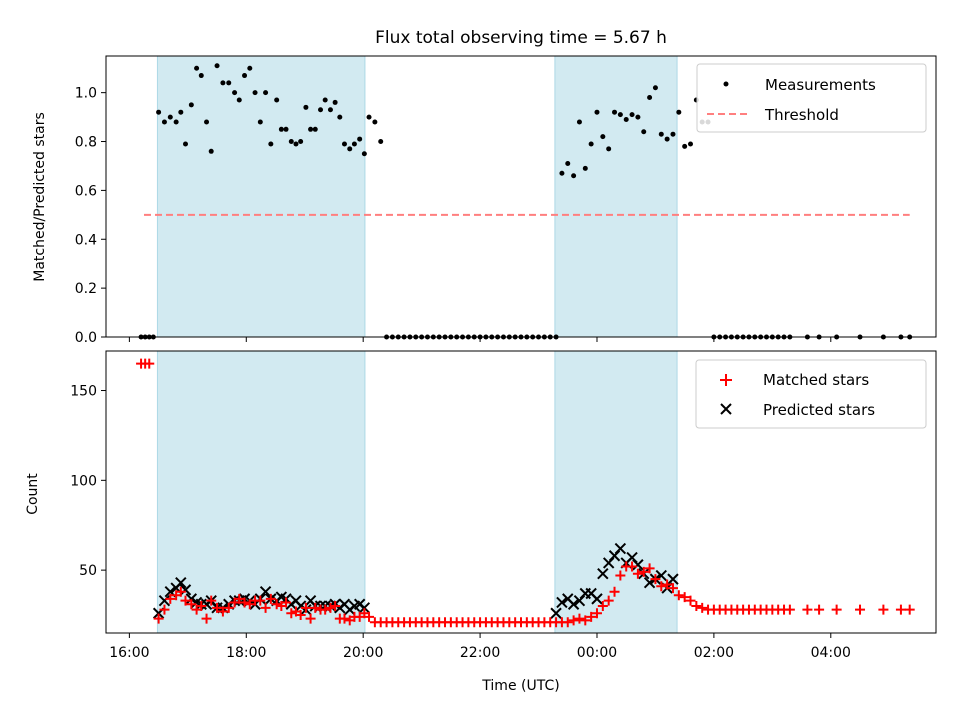  Describe the element at coordinates (363, 653) in the screenshot. I see `x-tick-label: 20:00` at that location.